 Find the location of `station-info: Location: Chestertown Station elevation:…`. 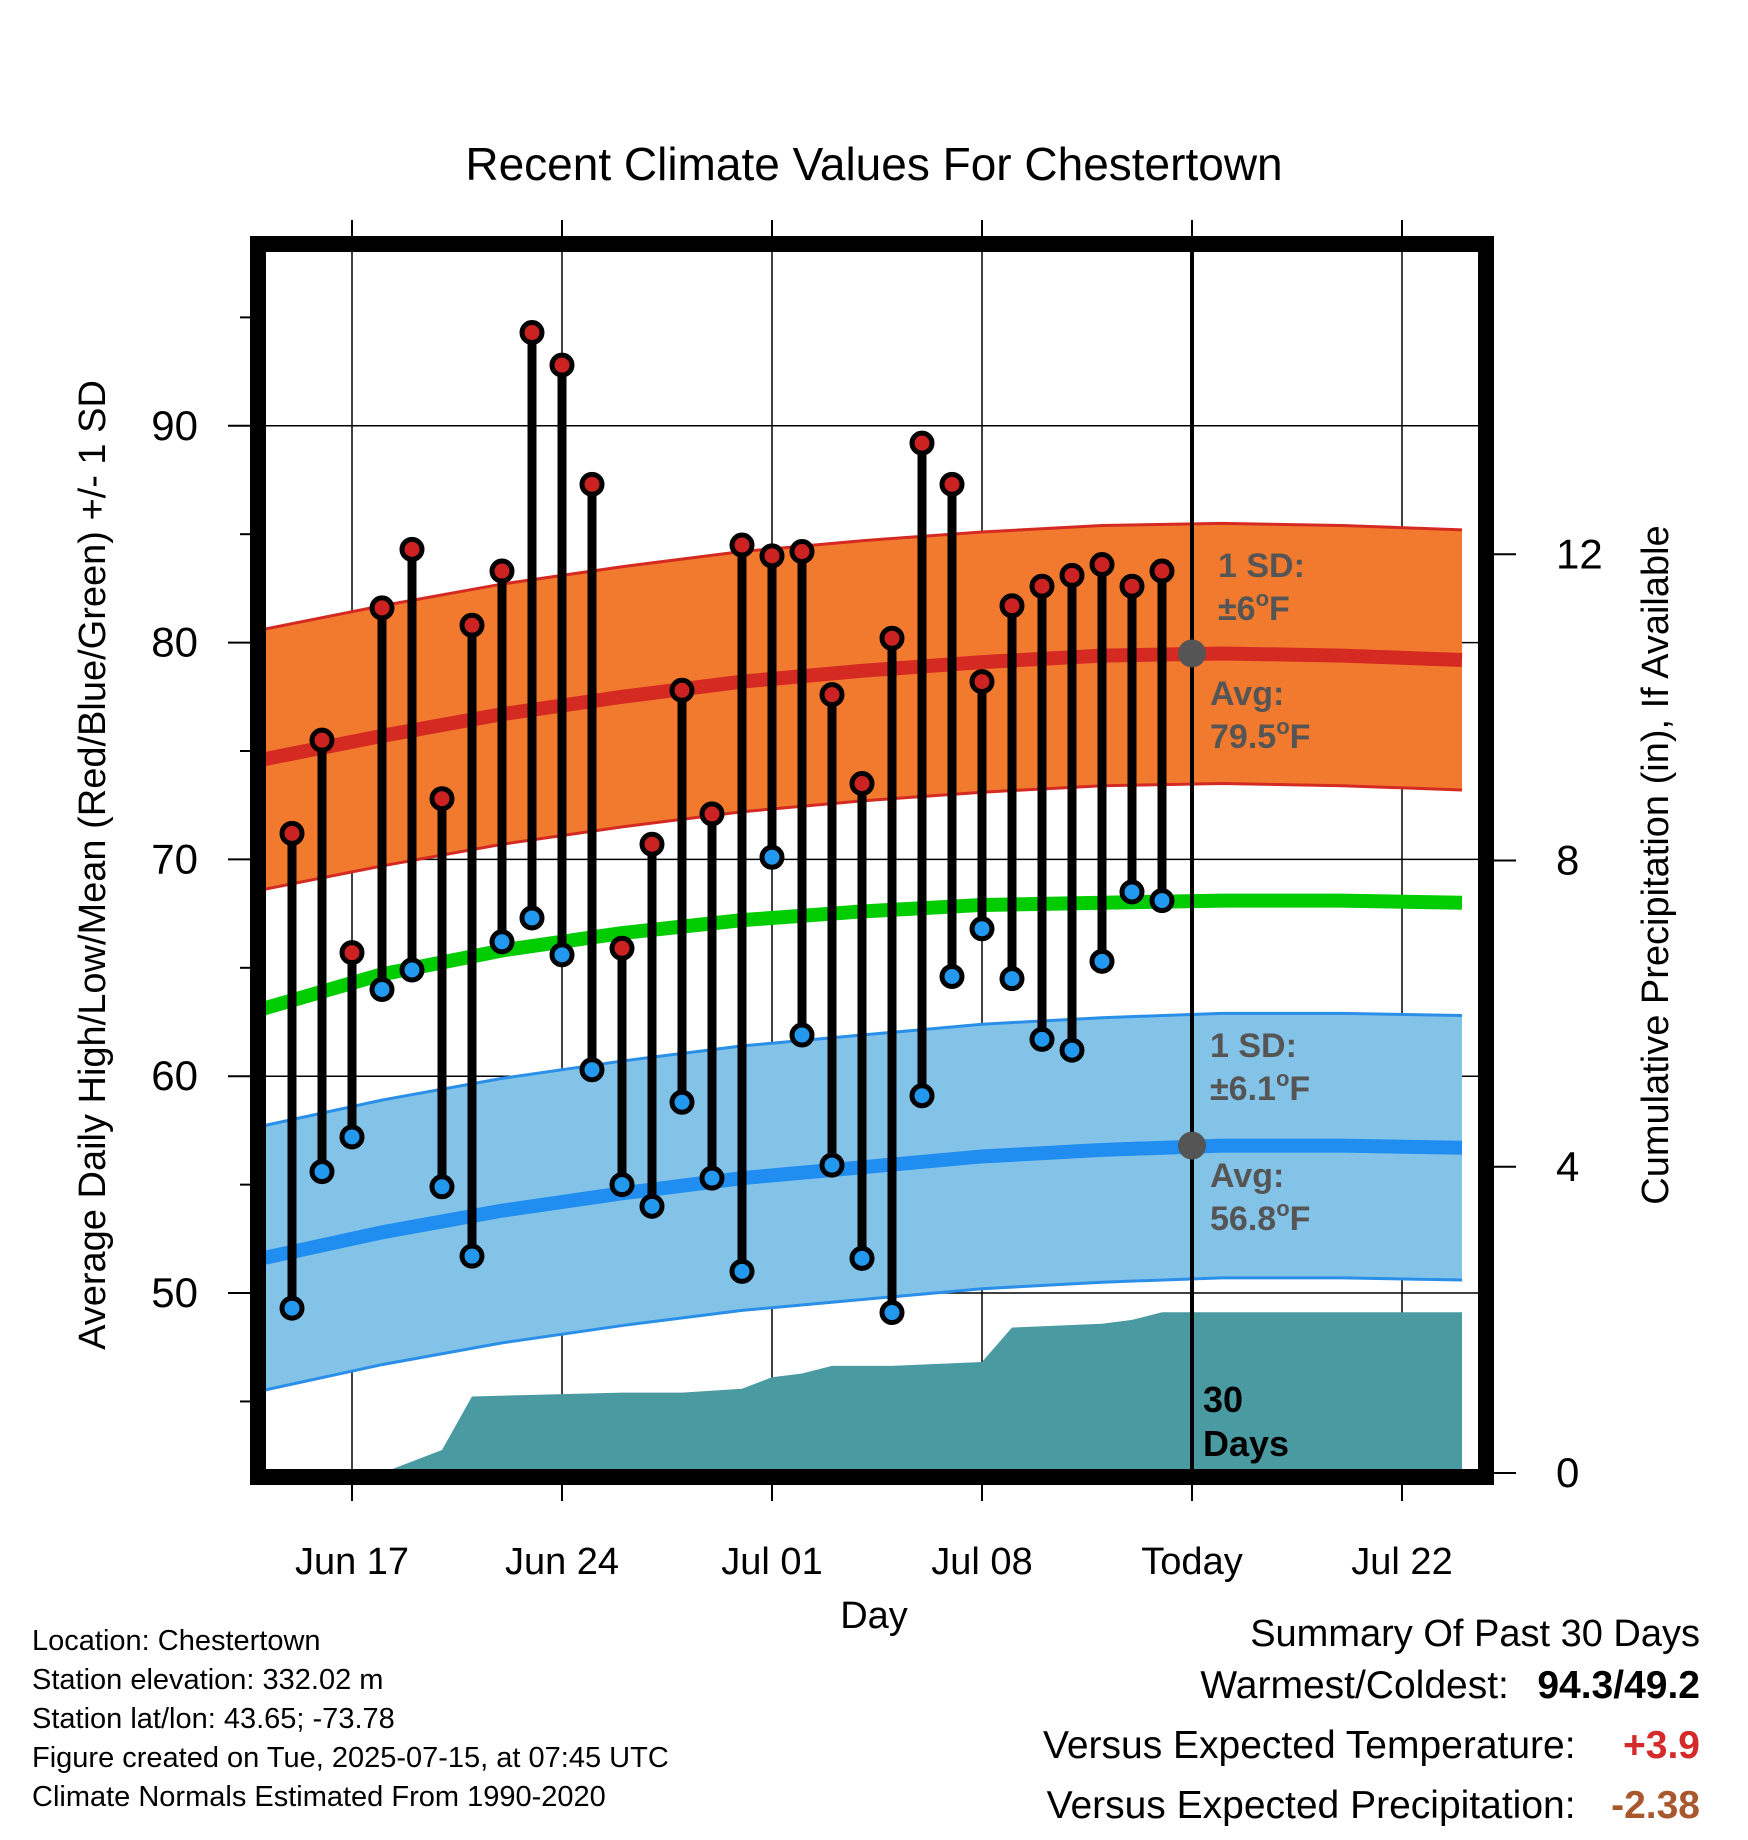

station-info: Location: Chestertown Station elevation:… is located at coordinates (350, 1719).